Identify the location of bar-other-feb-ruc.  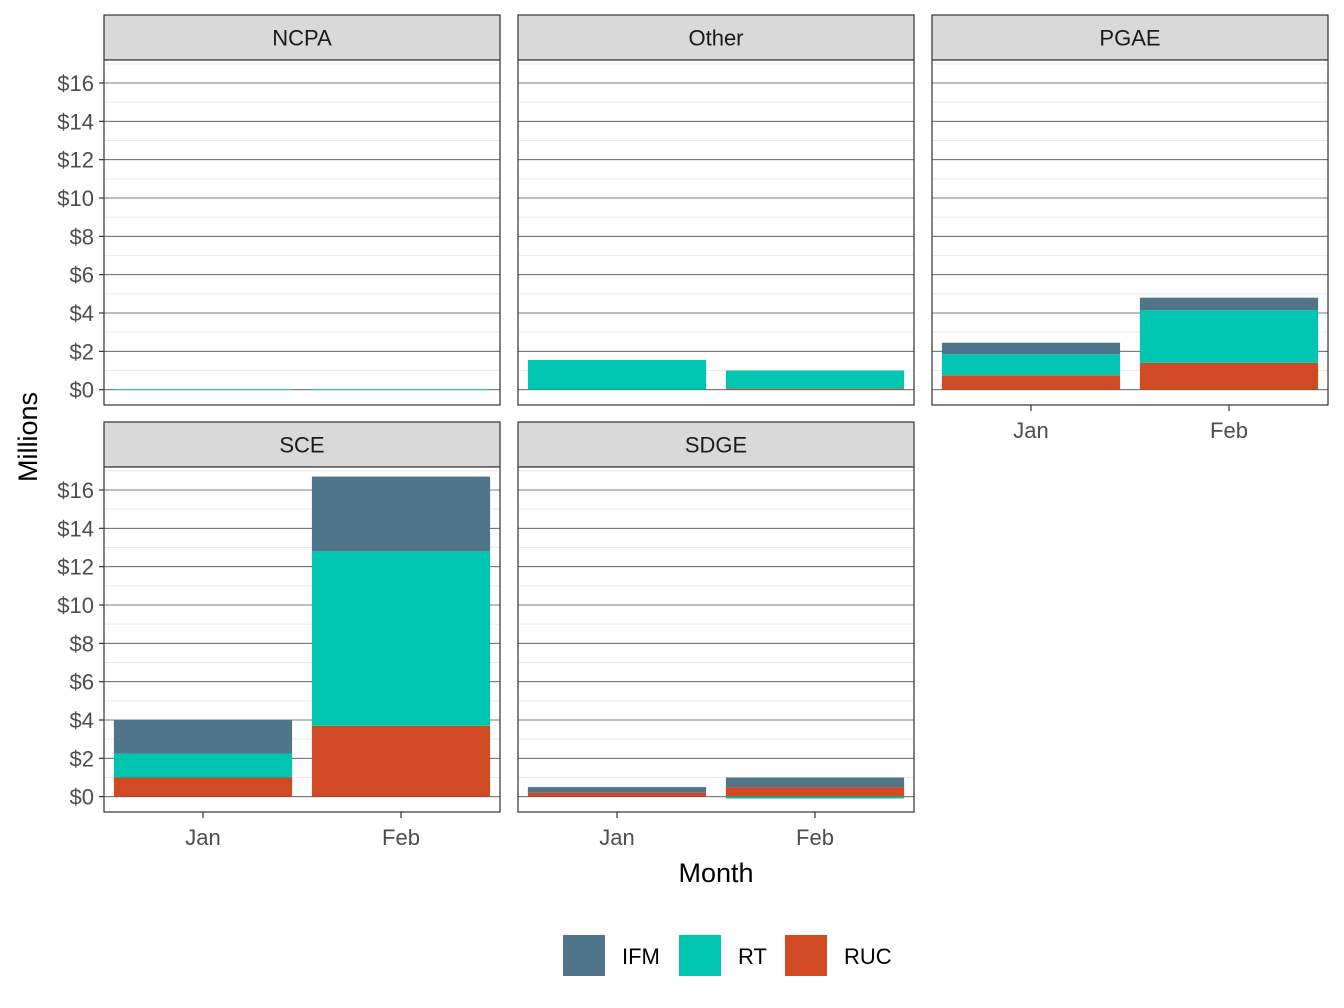
(815, 389).